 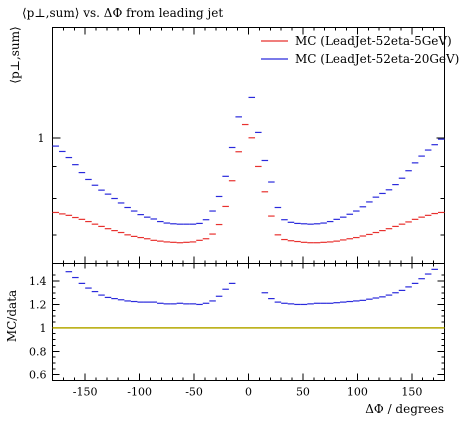 I want to click on x-tick-label: -100, so click(x=139, y=392).